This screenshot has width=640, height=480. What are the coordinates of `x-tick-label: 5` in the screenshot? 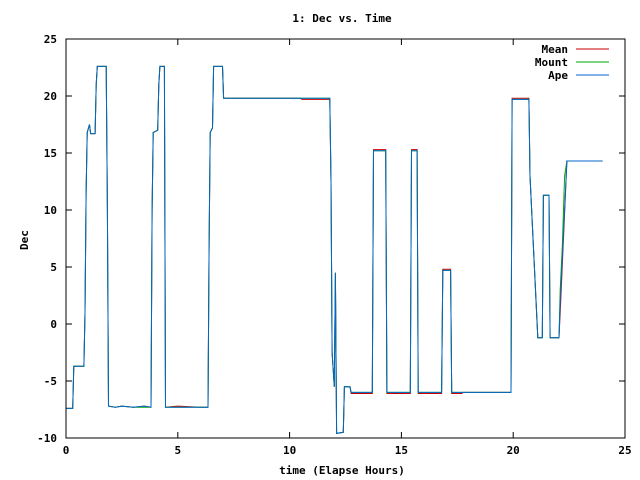 It's located at (177, 450).